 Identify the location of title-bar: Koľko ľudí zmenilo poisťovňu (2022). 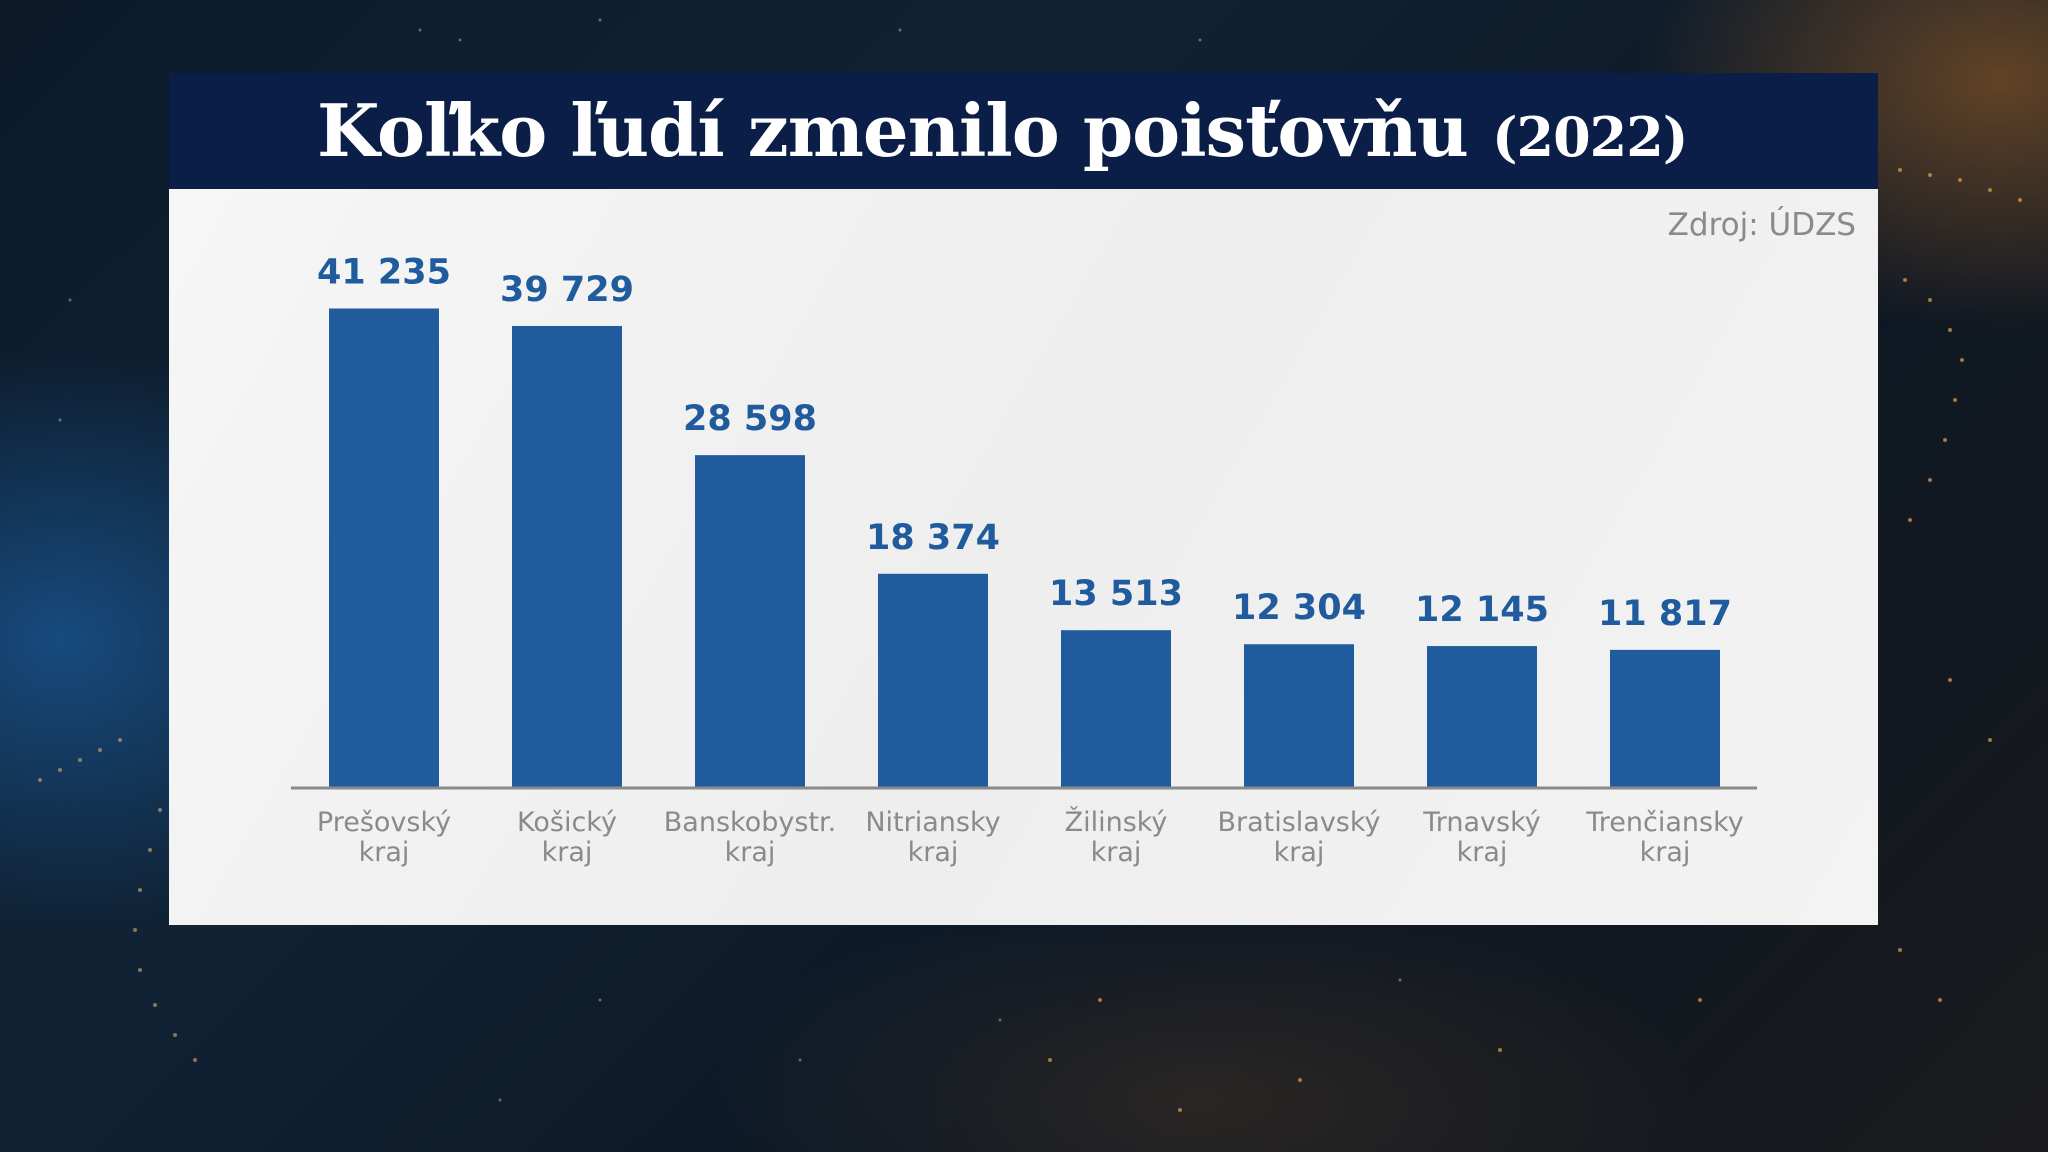
(1023, 131).